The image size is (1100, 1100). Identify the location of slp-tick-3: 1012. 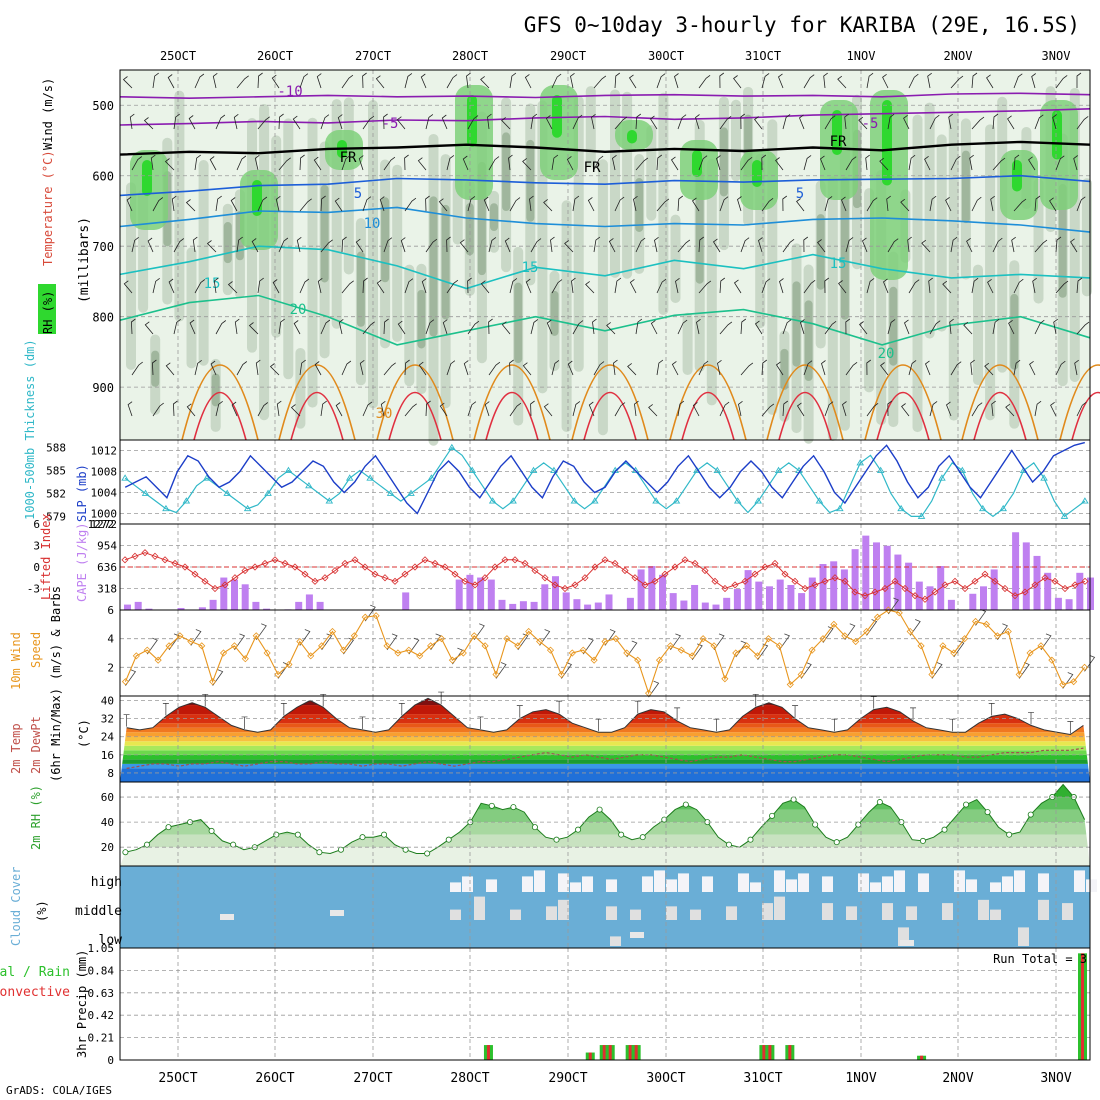
(104, 451).